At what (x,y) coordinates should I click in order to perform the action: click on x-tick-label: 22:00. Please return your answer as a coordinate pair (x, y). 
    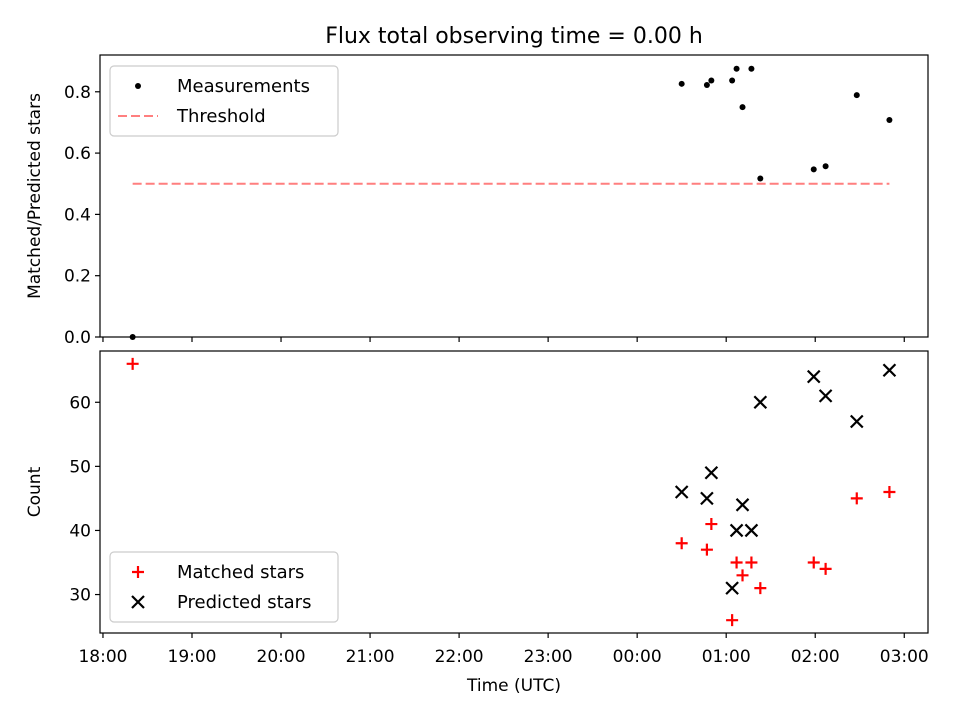
    Looking at the image, I should click on (459, 657).